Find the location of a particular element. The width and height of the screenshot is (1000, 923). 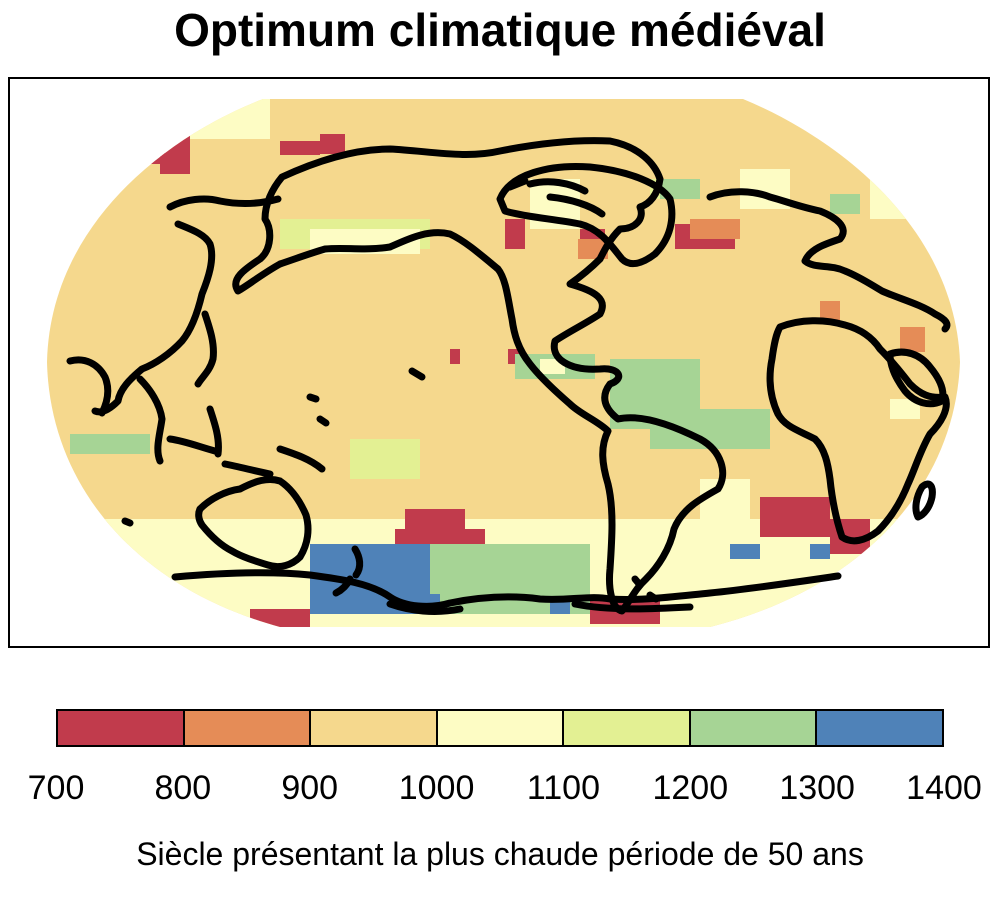

hawaii-coastline is located at coordinates (417, 374).